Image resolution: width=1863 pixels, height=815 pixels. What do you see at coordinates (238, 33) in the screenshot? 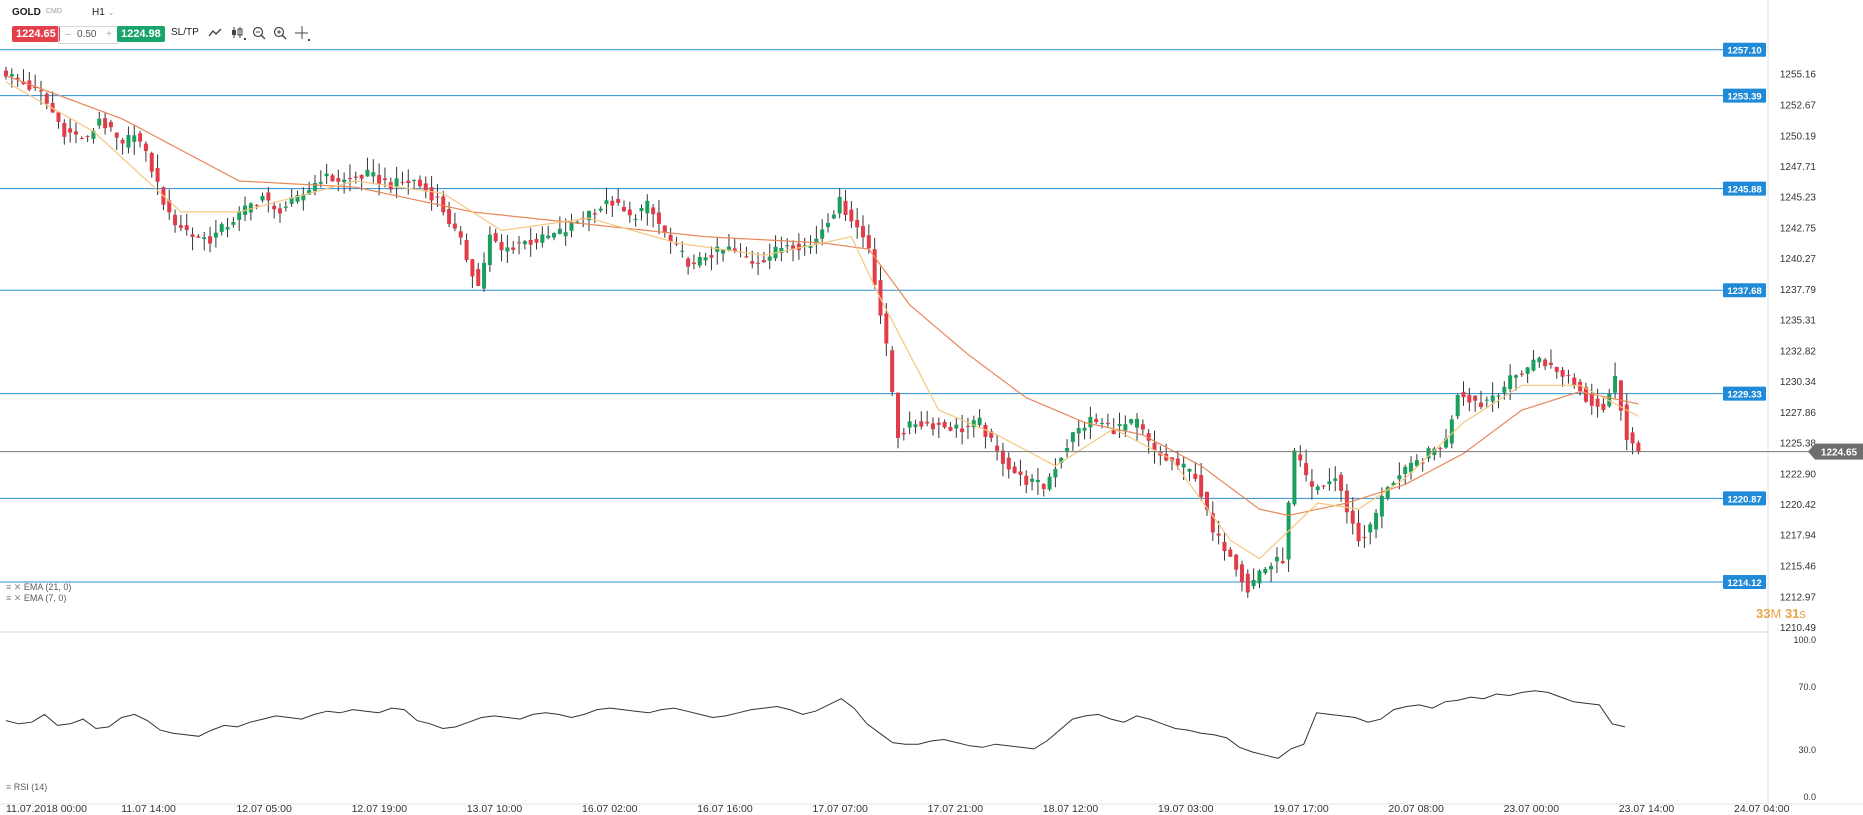
I see `candle-type-icon` at bounding box center [238, 33].